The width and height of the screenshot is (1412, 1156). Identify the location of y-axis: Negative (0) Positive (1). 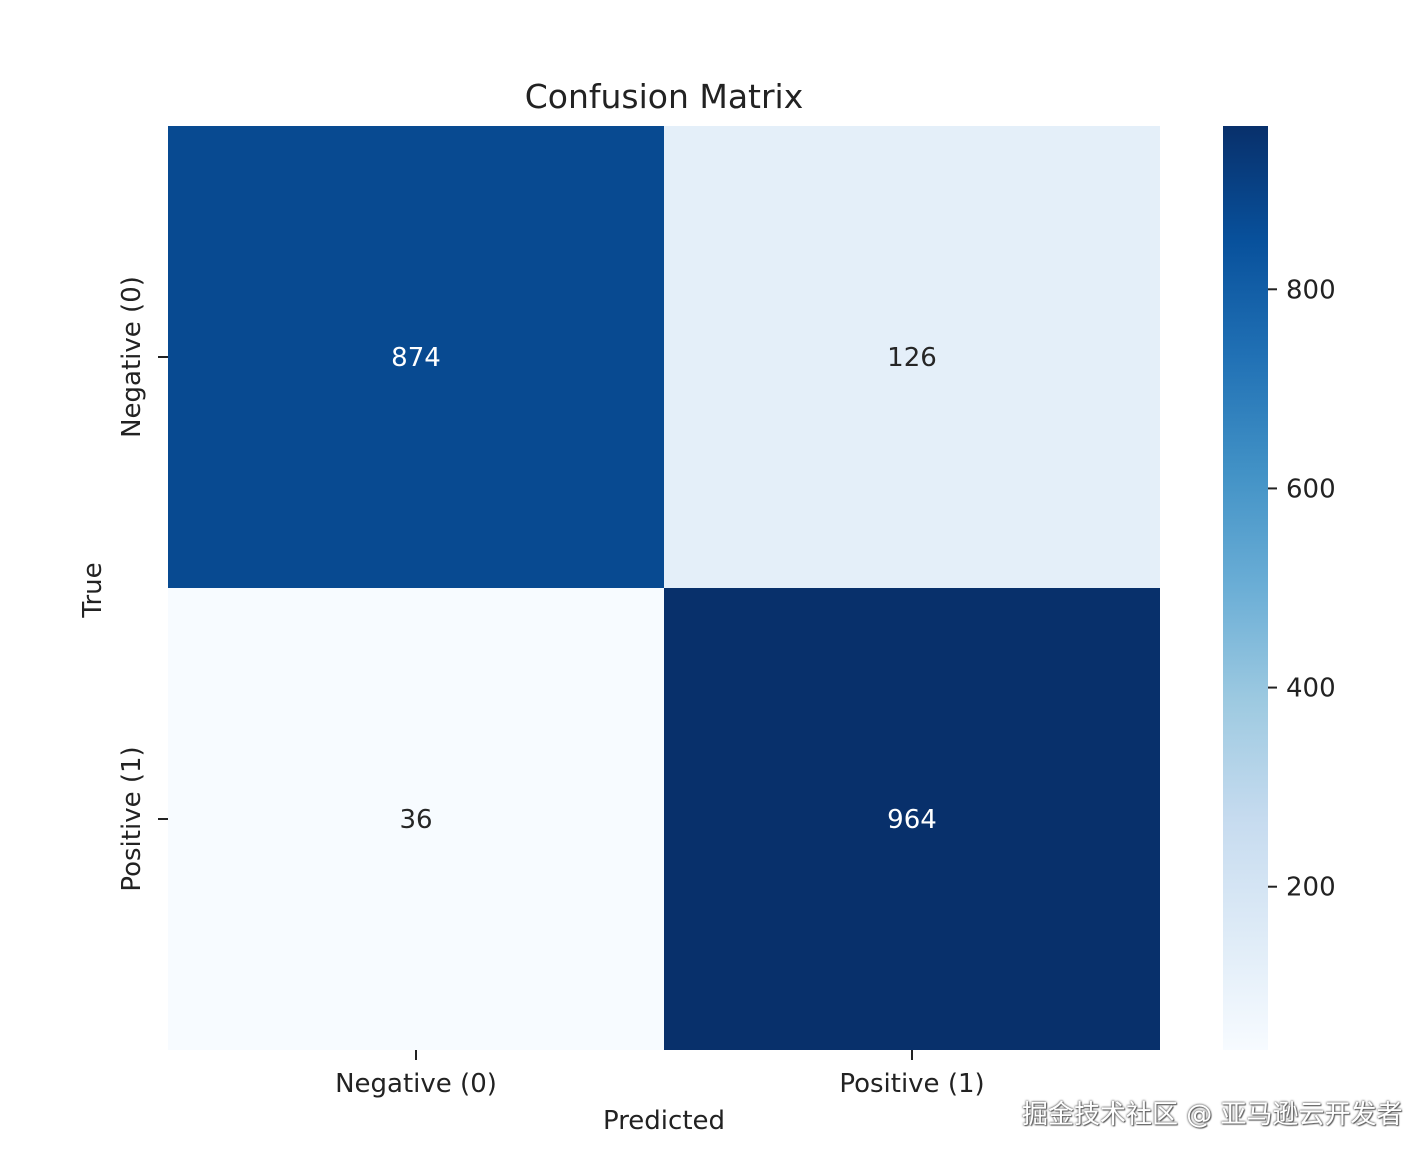
(142, 584).